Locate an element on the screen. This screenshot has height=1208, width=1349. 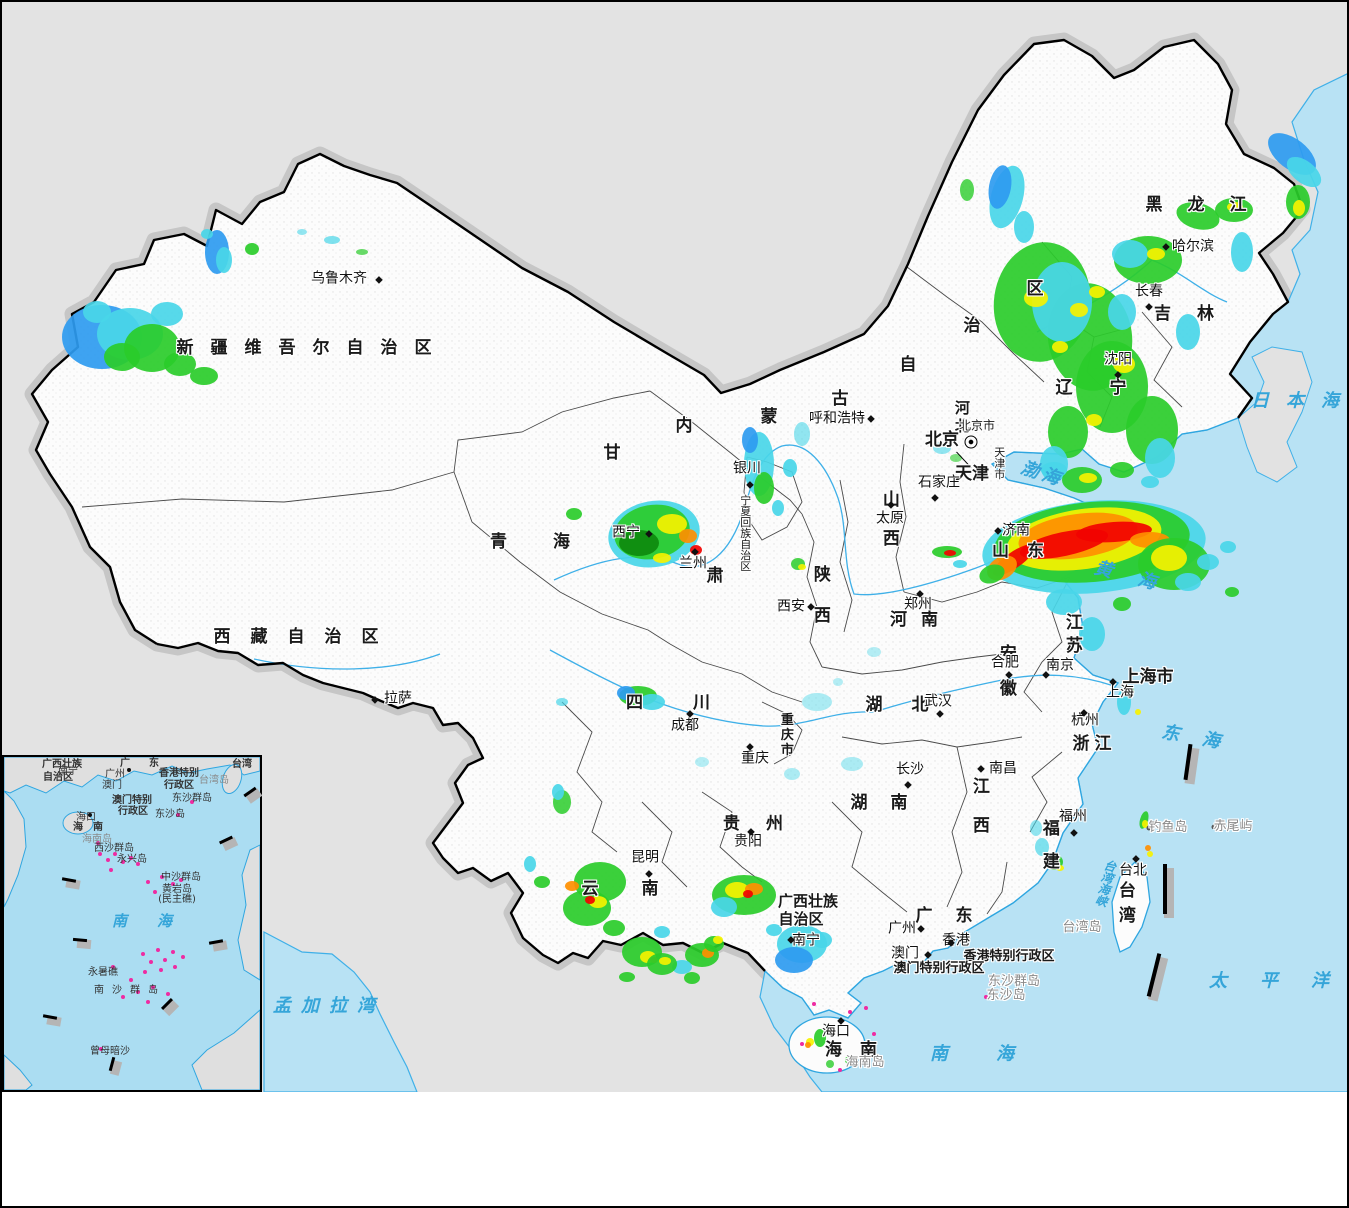
inset-label: 东沙岛 is located at coordinates (170, 814).